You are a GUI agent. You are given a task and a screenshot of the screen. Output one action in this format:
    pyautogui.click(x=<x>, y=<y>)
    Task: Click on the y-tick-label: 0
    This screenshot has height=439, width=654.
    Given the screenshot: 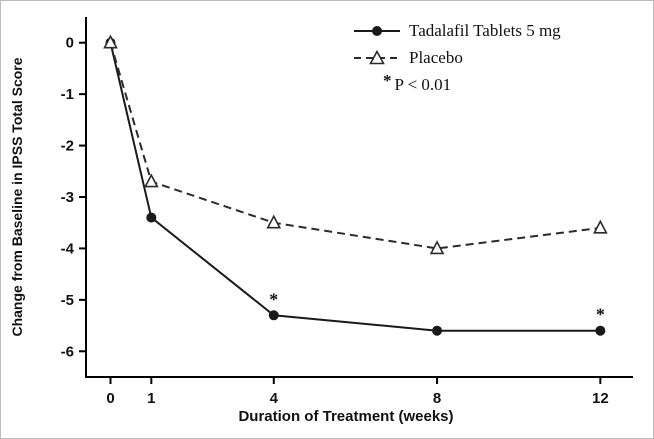 What is the action you would take?
    pyautogui.click(x=70, y=43)
    